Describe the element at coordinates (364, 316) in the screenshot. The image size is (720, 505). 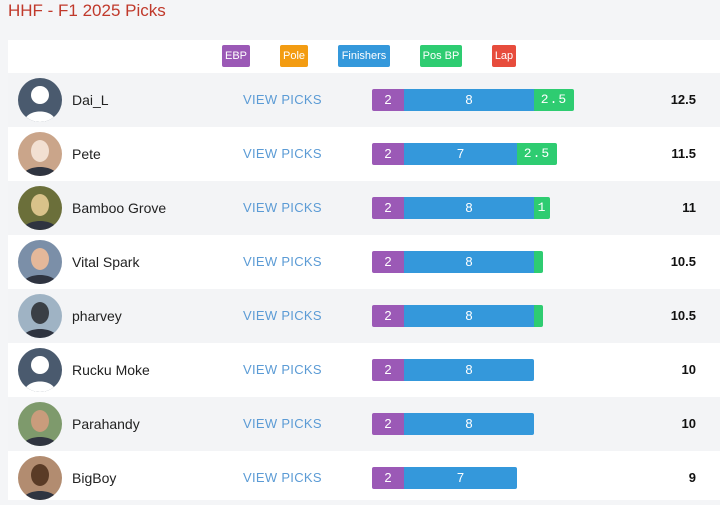
I see `table-row: pharvey VIEW PICKS 2 8 10.5` at that location.